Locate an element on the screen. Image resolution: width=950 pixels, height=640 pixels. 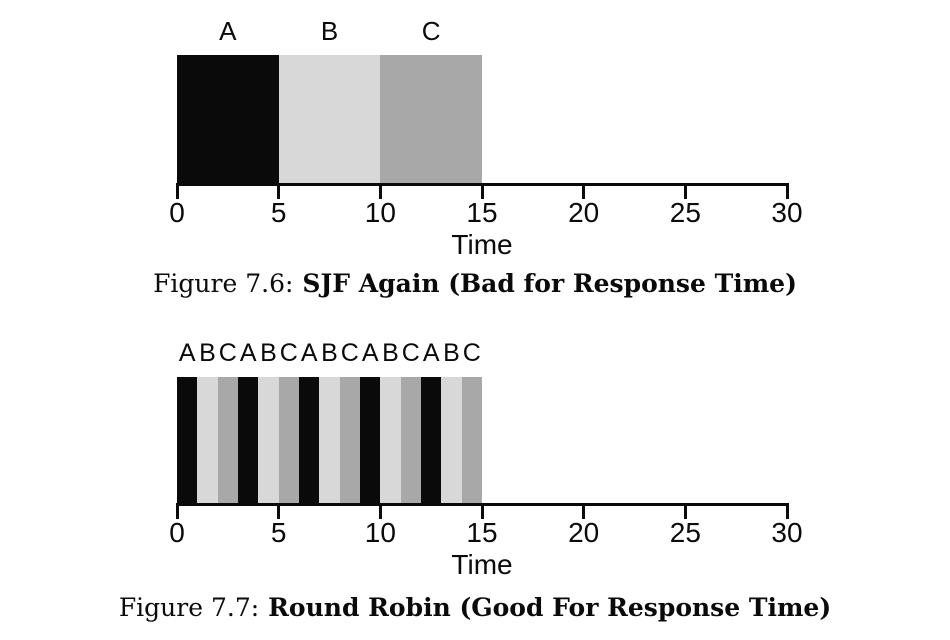
caption-title: Round Robin (Good For Response Time) is located at coordinates (550, 607).